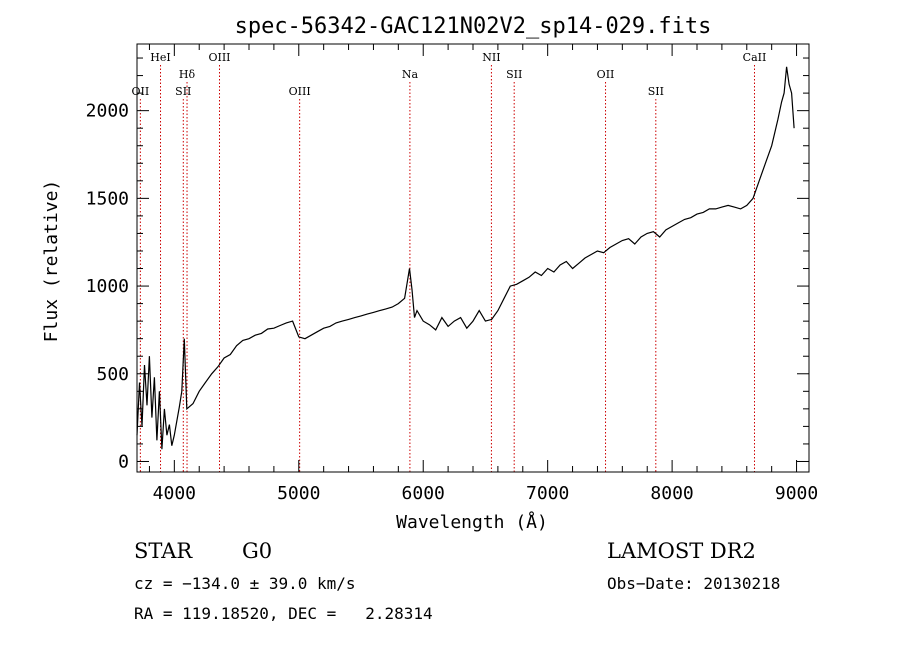 The width and height of the screenshot is (900, 649). I want to click on line-label-10: SII, so click(656, 91).